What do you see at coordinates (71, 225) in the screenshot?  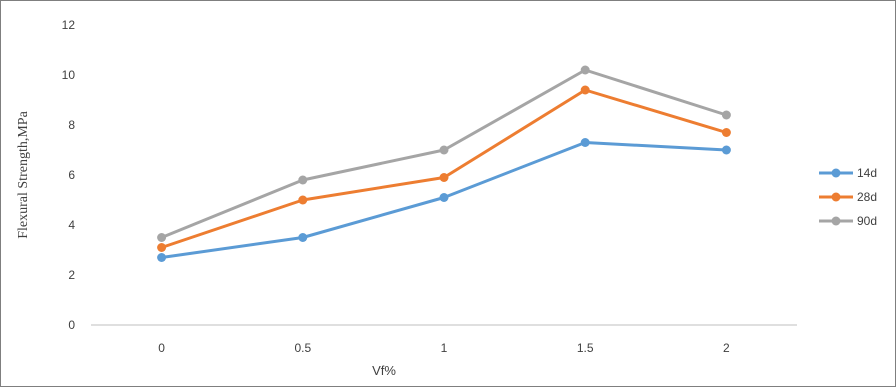 I see `y-tick-label: 4` at bounding box center [71, 225].